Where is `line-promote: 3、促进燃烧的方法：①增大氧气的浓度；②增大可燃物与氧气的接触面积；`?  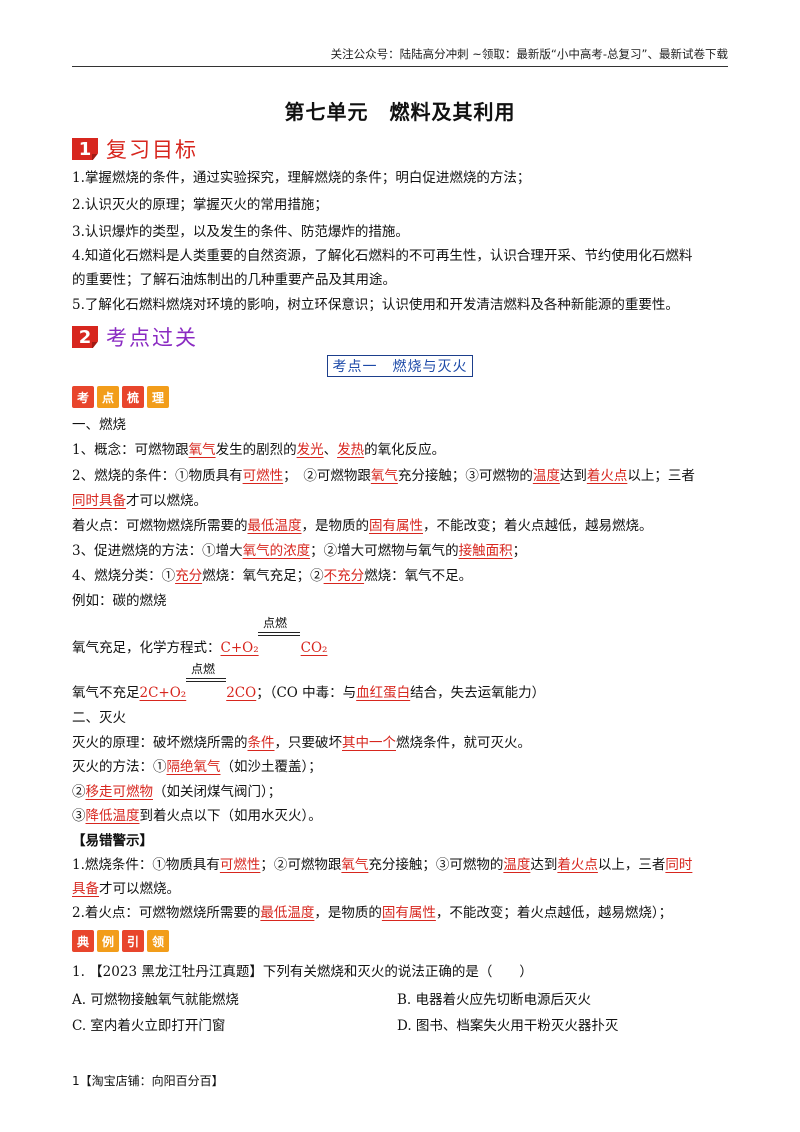
line-promote: 3、促进燃烧的方法：①增大氧气的浓度；②增大可燃物与氧气的接触面积； is located at coordinates (299, 551).